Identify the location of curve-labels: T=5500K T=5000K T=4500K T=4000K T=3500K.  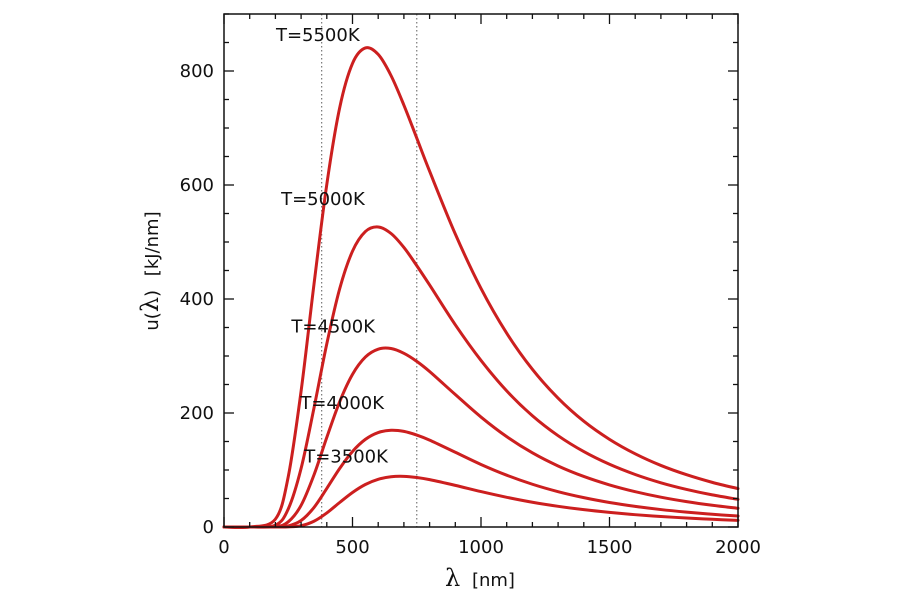
(332, 246).